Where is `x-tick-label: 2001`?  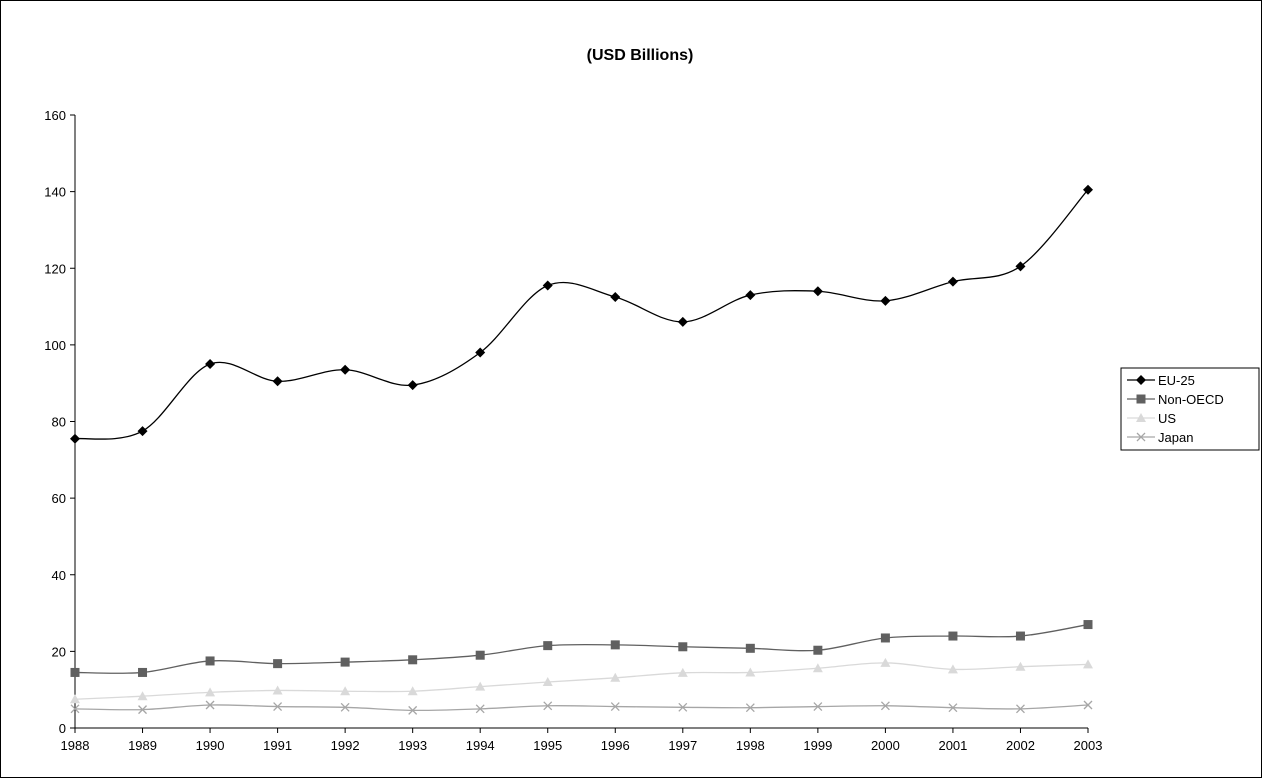
x-tick-label: 2001 is located at coordinates (952, 745).